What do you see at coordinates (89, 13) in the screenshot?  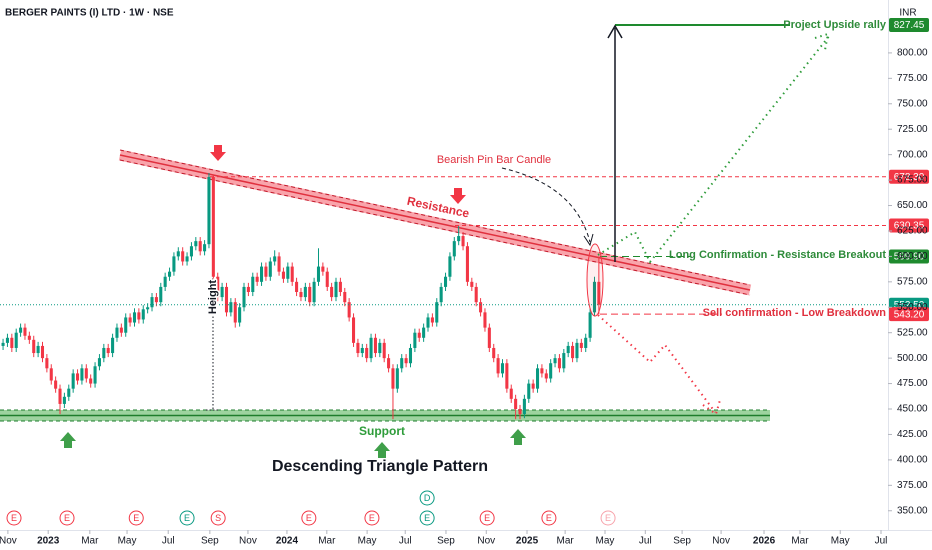 I see `chart-title: BERGER PAINTS (I) LTD · 1W · NSE` at bounding box center [89, 13].